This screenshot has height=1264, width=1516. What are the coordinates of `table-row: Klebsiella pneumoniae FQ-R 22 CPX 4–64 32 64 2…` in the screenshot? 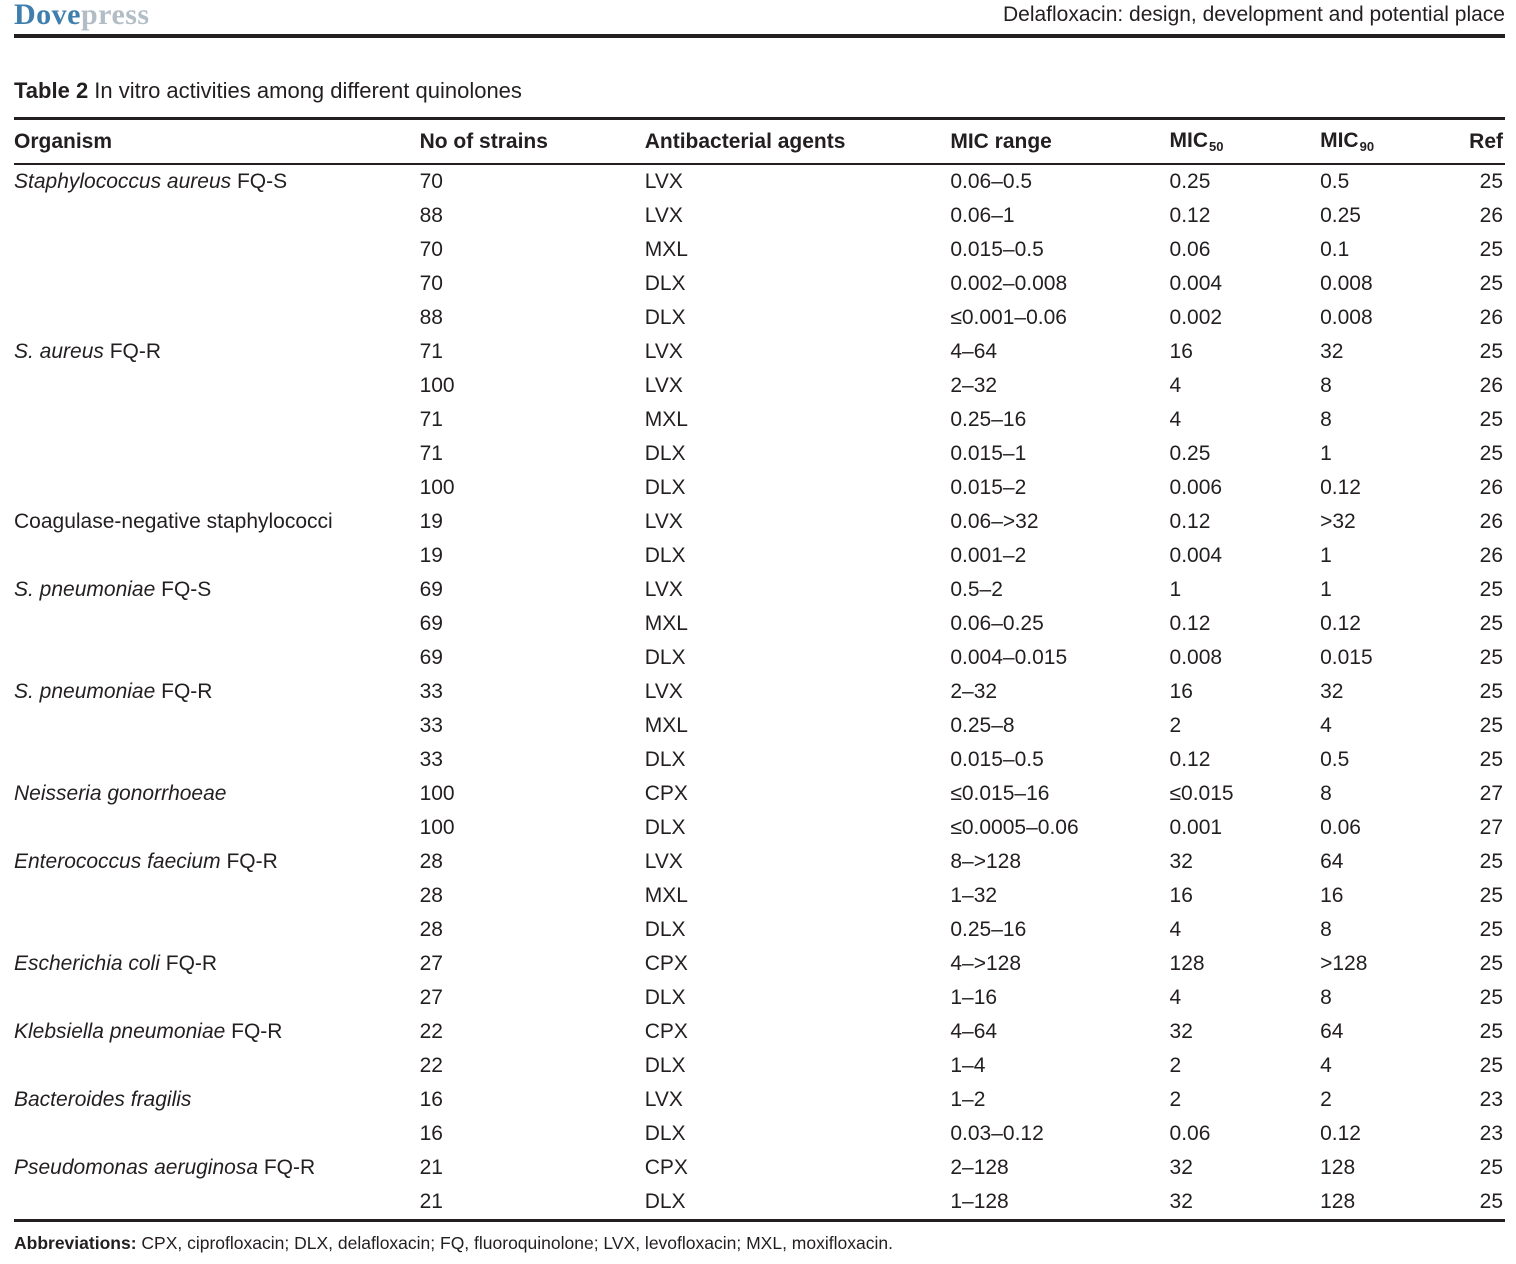 It's located at (759, 1032).